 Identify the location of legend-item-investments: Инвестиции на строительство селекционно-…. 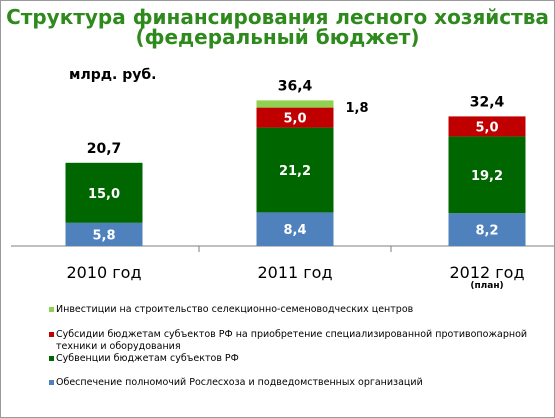
(297, 310).